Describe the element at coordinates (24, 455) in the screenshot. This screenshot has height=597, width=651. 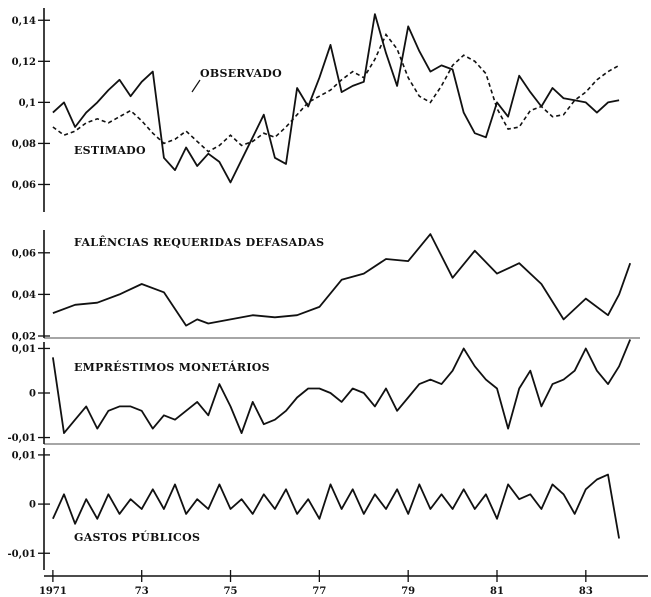
I see `panel-3-y-tick-label-2: 0,01` at that location.